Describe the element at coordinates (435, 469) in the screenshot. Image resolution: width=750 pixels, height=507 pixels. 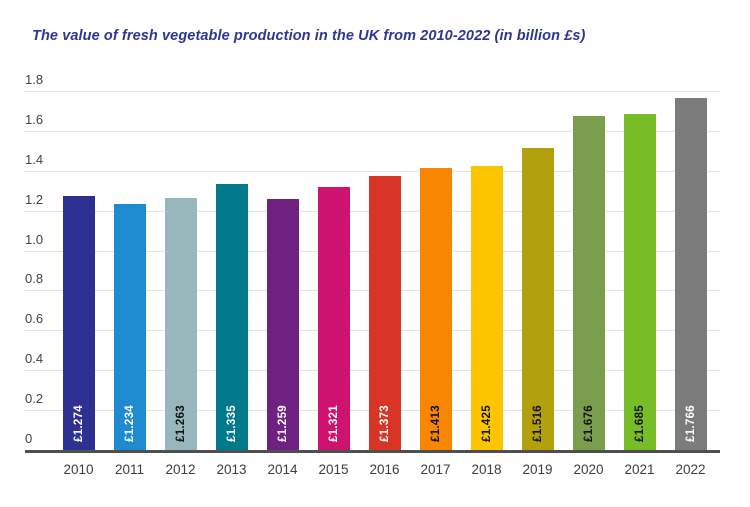
I see `x-tick-label-2017: 2017` at that location.